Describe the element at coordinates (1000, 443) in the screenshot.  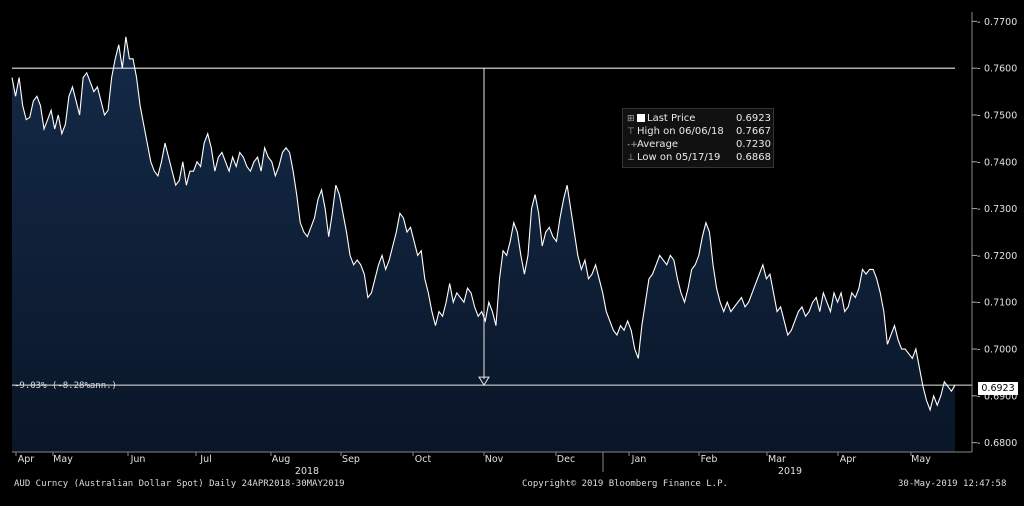
I see `y-tick-label: 0.6800` at that location.